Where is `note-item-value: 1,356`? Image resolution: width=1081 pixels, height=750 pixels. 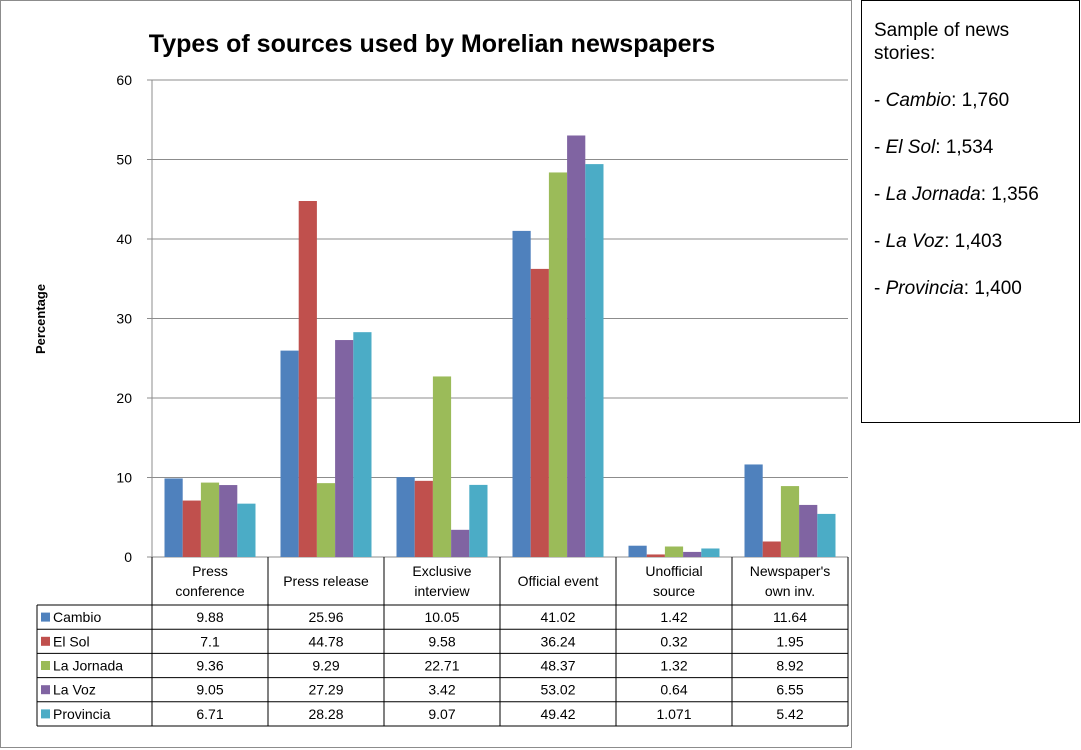
note-item-value: 1,356 is located at coordinates (1015, 194).